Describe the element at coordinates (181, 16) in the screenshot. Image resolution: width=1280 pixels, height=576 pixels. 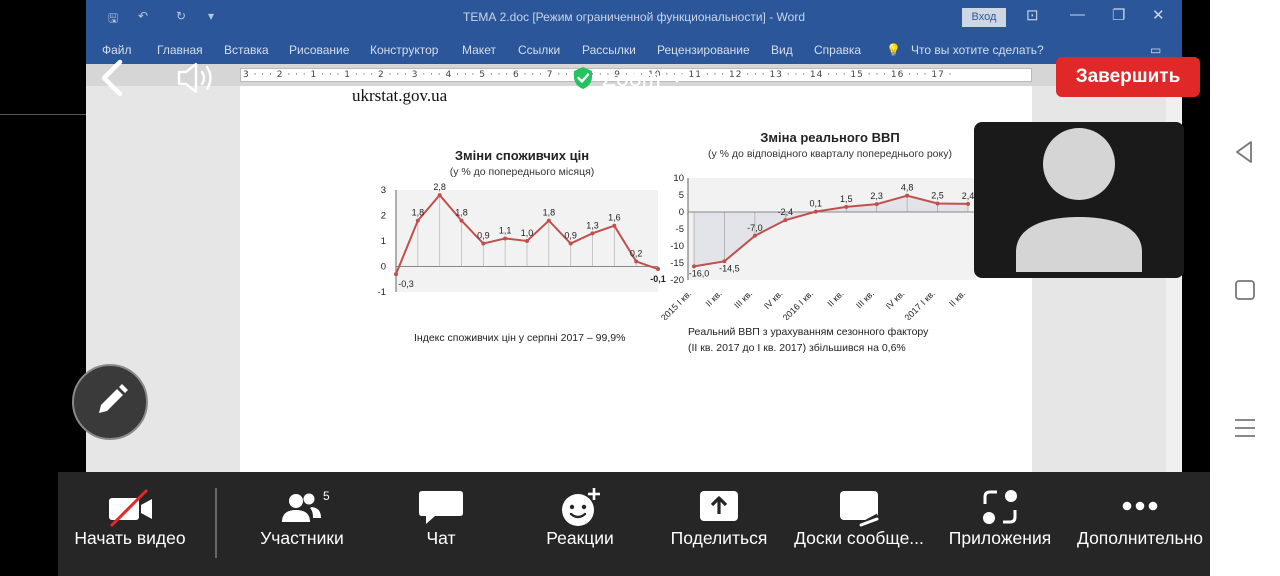
I see `redo-icon: ↻` at that location.